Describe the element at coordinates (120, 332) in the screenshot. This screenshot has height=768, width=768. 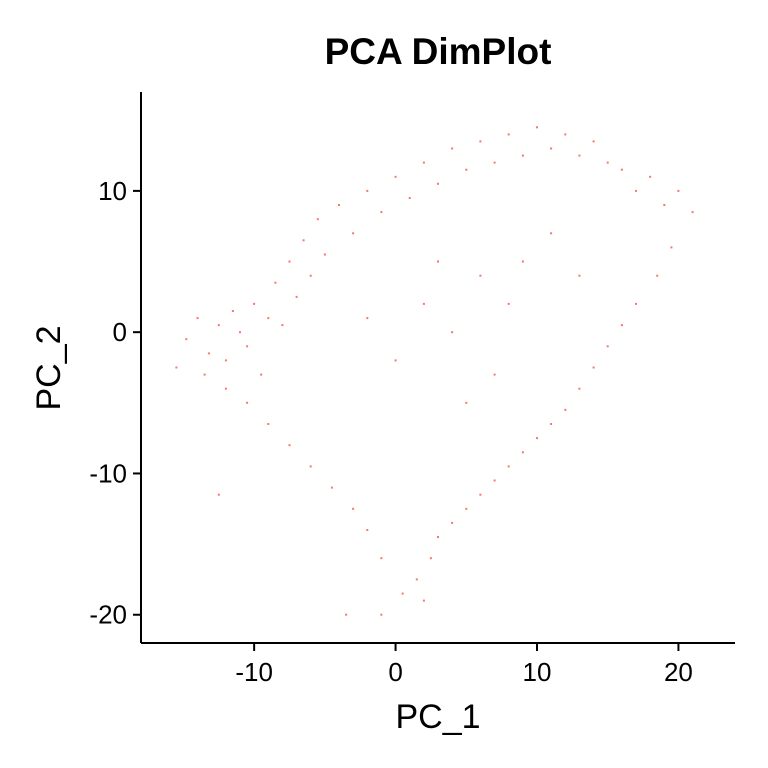
I see `y-tick-label: 0` at that location.